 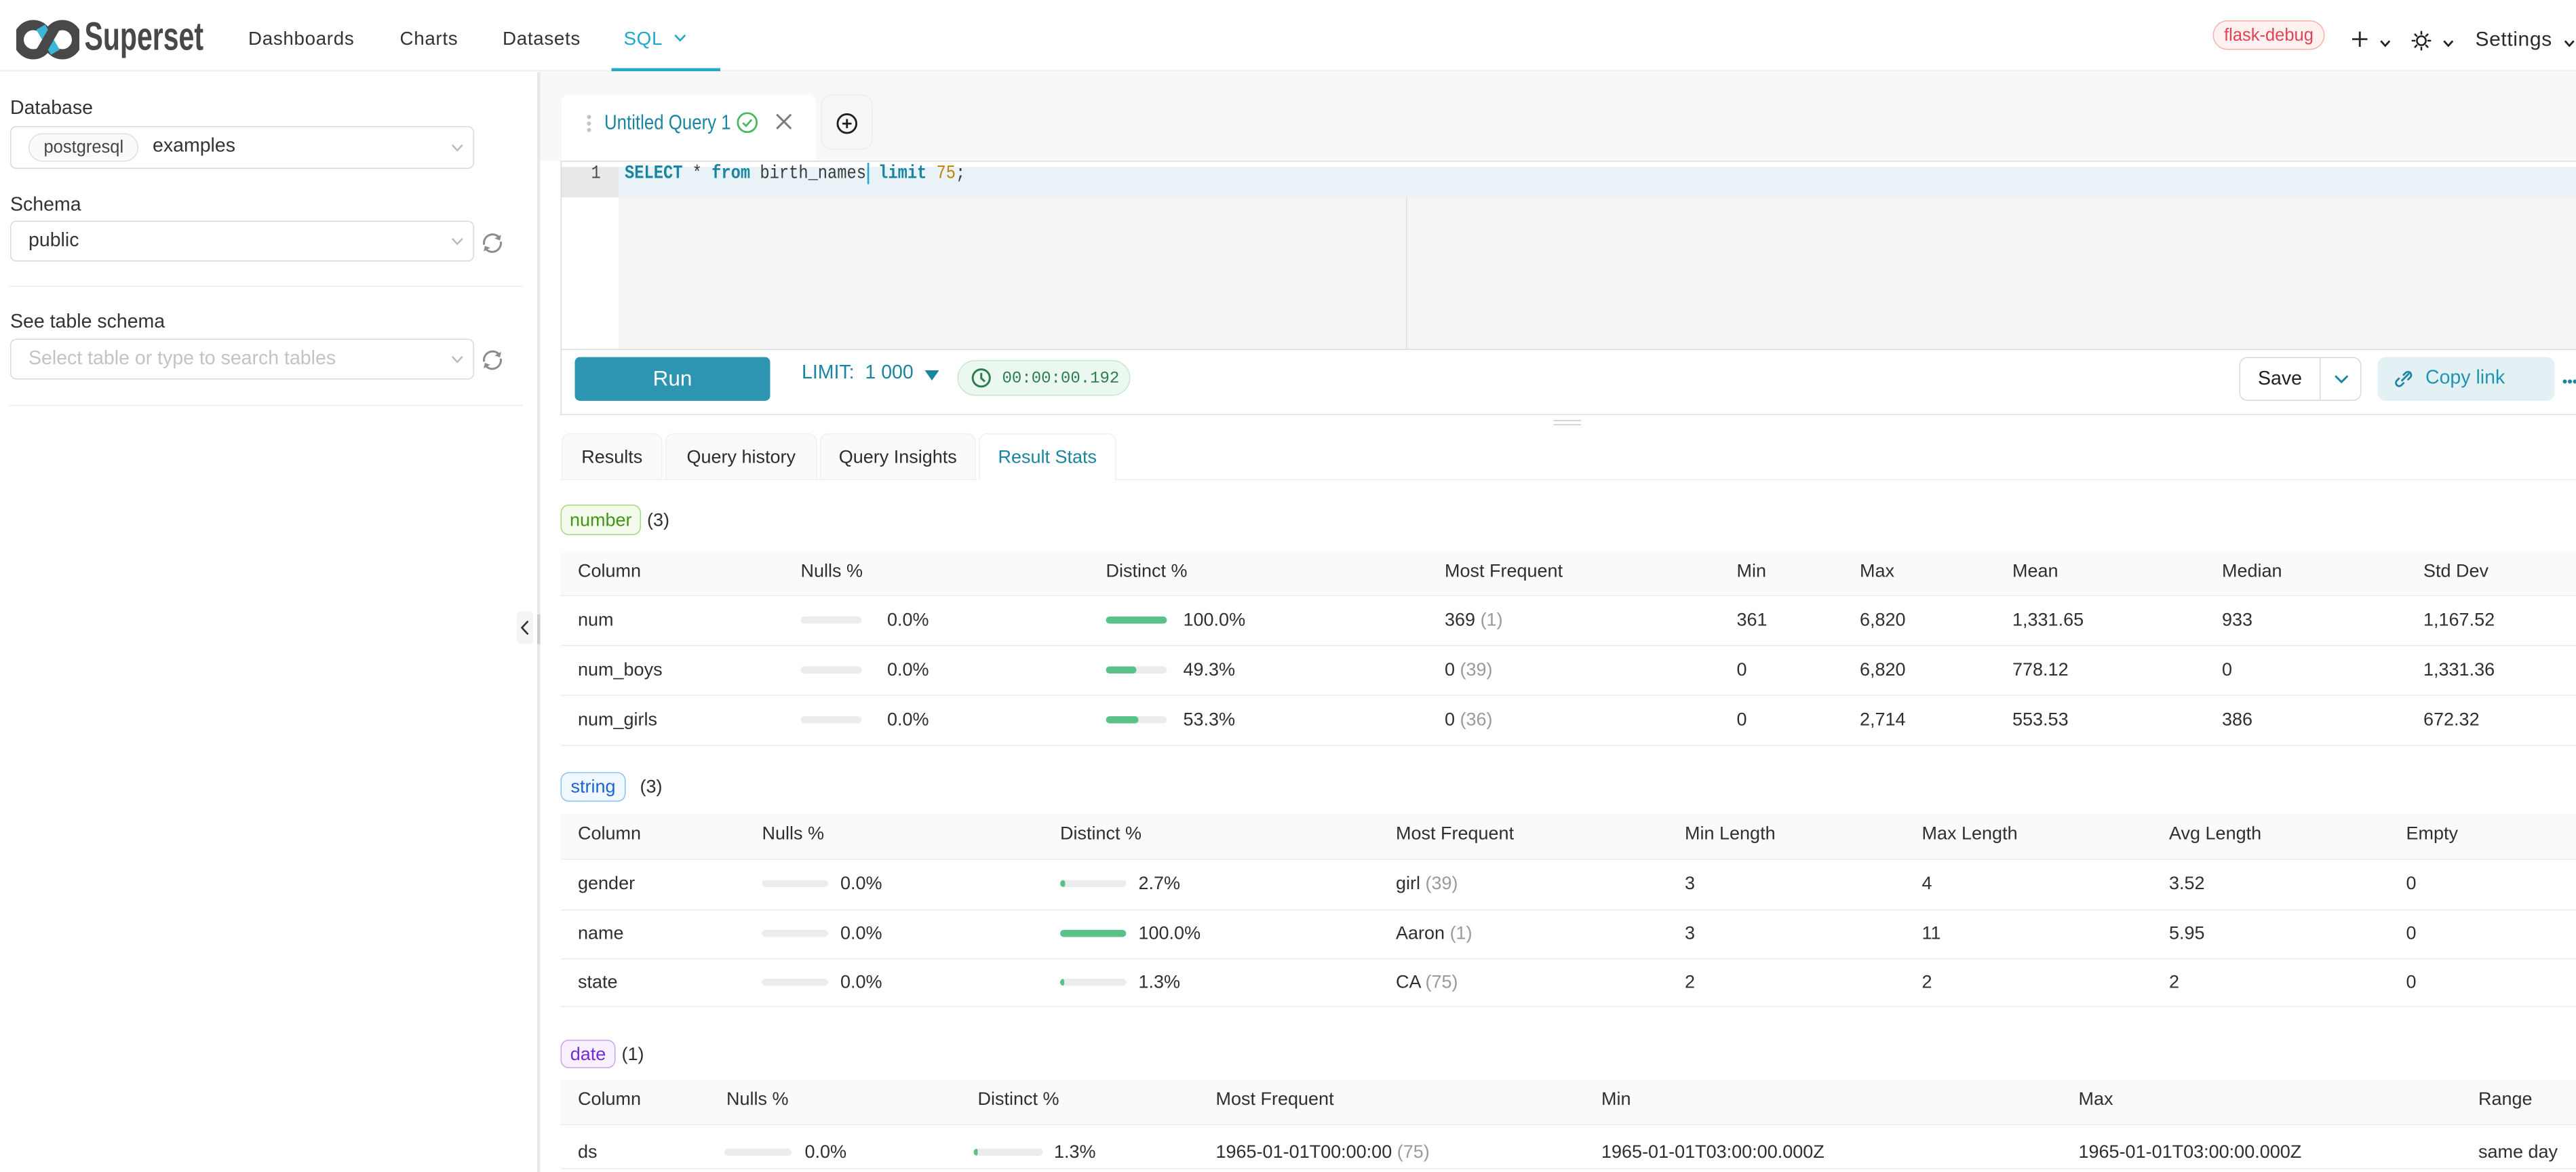 I want to click on svg-text: Superset, so click(x=144, y=38).